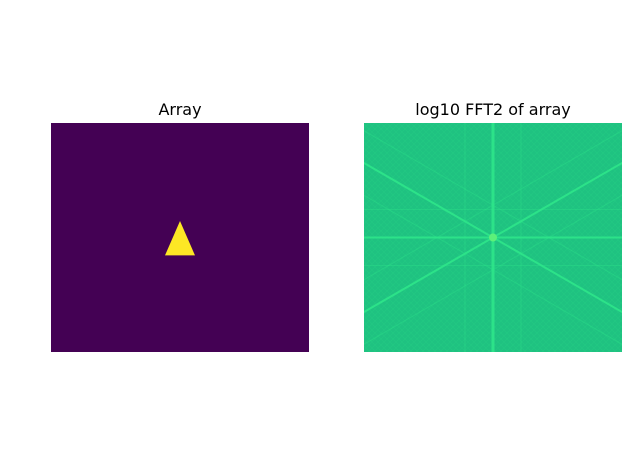 The width and height of the screenshot is (640, 476). Describe the element at coordinates (180, 238) in the screenshot. I see `triangle-shape` at that location.